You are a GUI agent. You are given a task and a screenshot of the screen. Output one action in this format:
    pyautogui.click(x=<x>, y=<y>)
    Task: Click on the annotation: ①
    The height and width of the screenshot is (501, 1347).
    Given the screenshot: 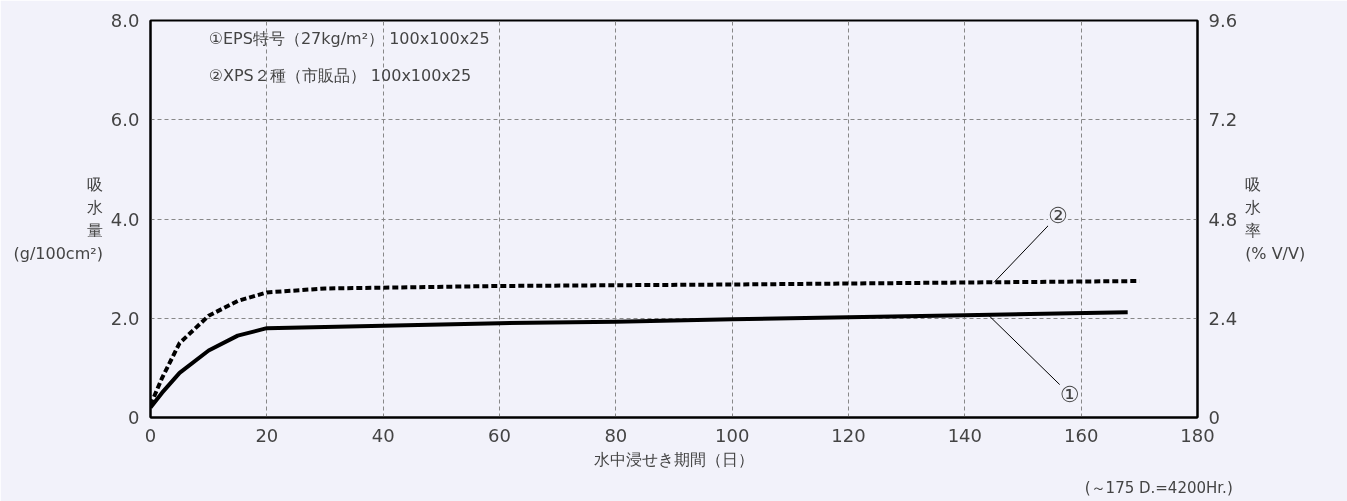 What is the action you would take?
    pyautogui.click(x=1069, y=394)
    